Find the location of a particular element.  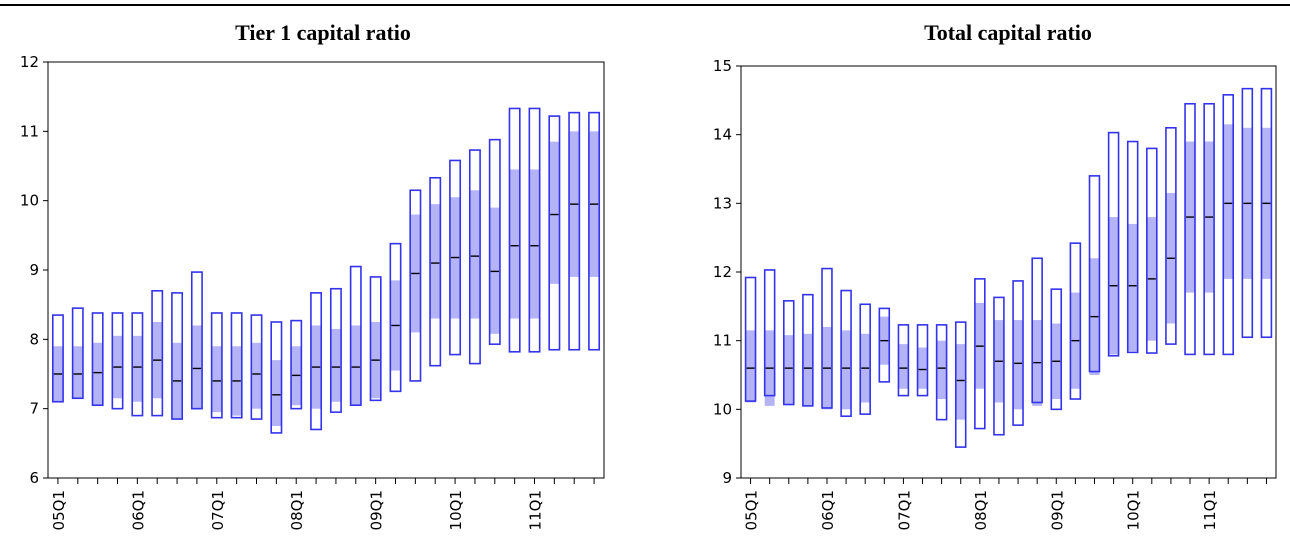

y-tick-label: 6 is located at coordinates (34, 478).